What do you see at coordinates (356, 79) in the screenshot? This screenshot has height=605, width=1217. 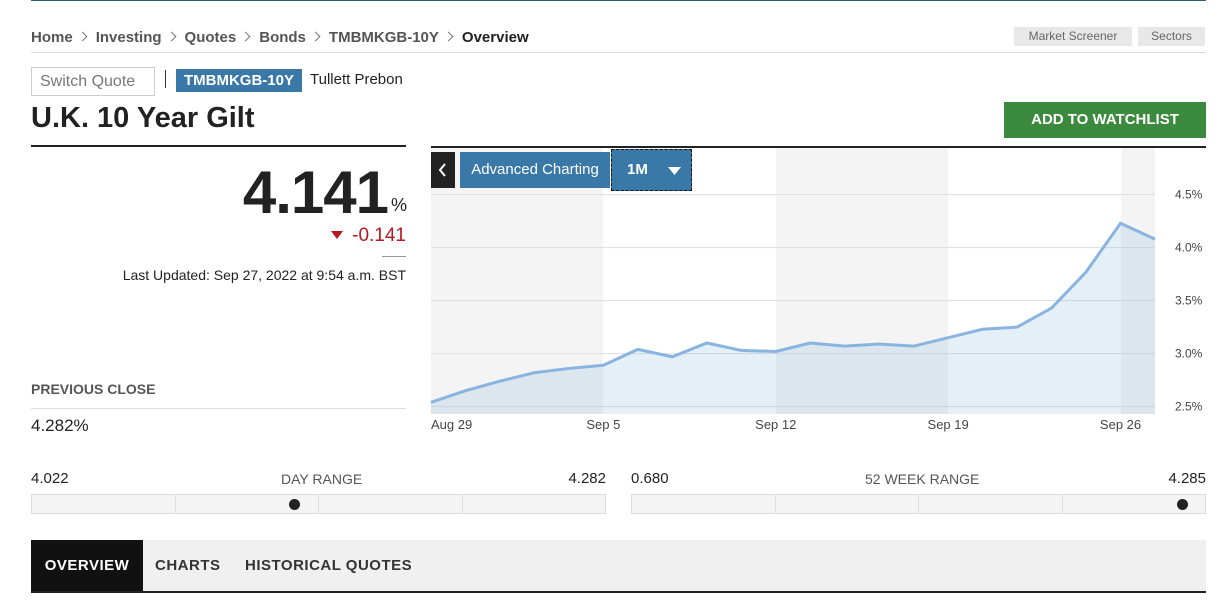 I see `source: Tullett Prebon` at bounding box center [356, 79].